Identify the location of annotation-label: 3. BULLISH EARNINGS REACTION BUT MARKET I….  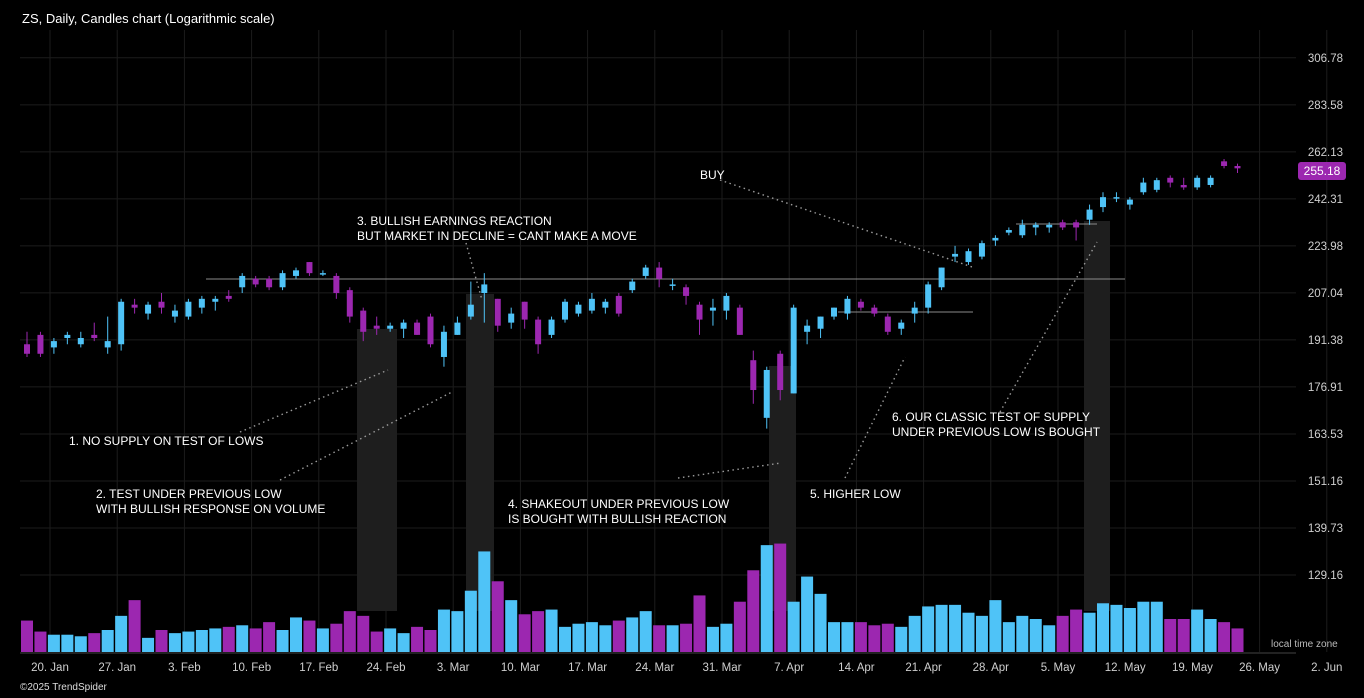
(497, 228).